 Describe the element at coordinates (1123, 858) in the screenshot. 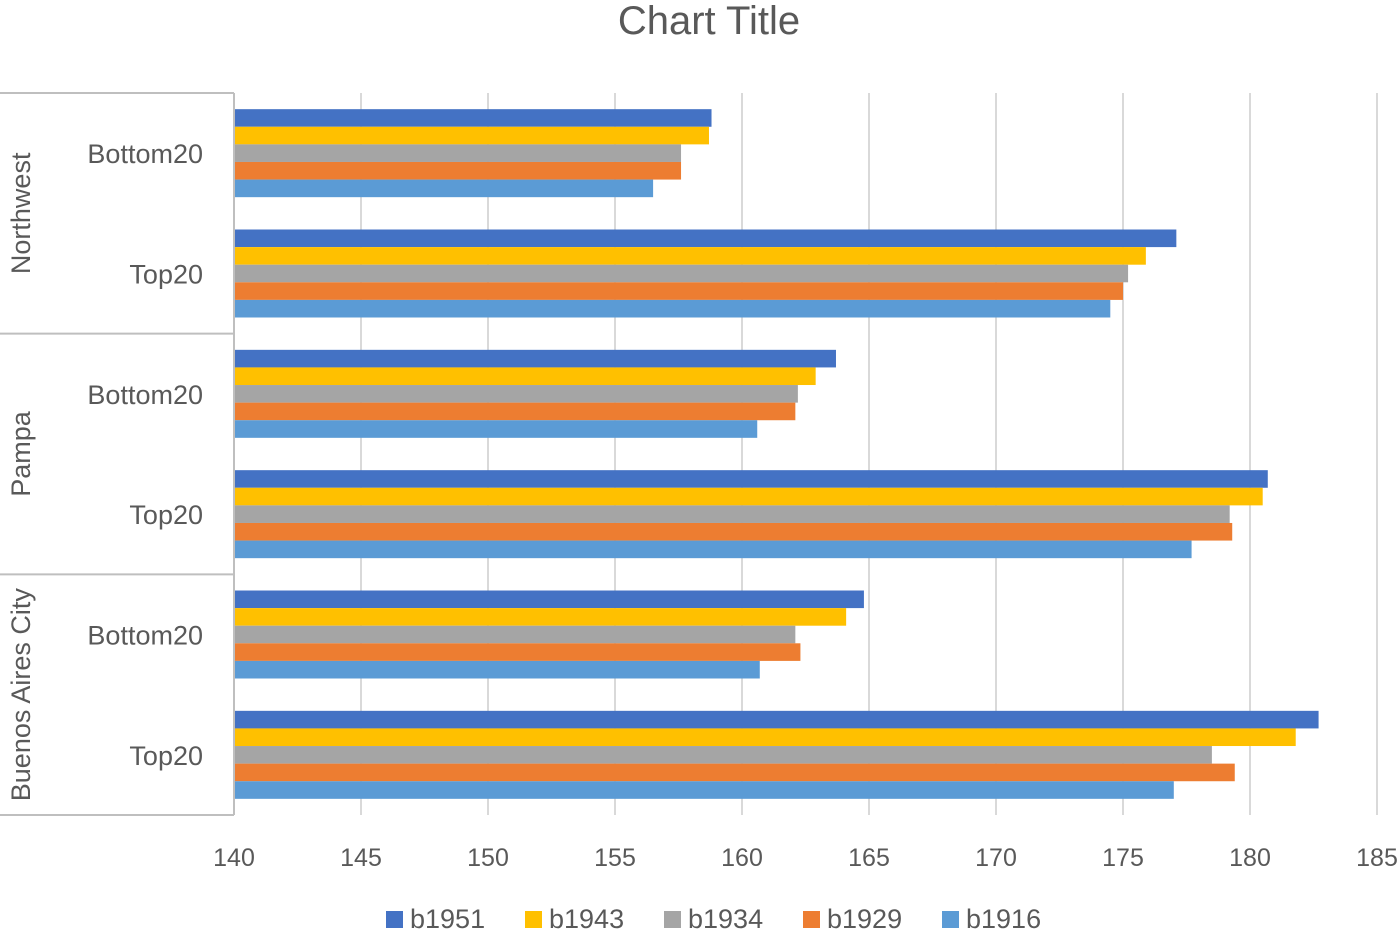

I see `x-tick-label: 175` at that location.